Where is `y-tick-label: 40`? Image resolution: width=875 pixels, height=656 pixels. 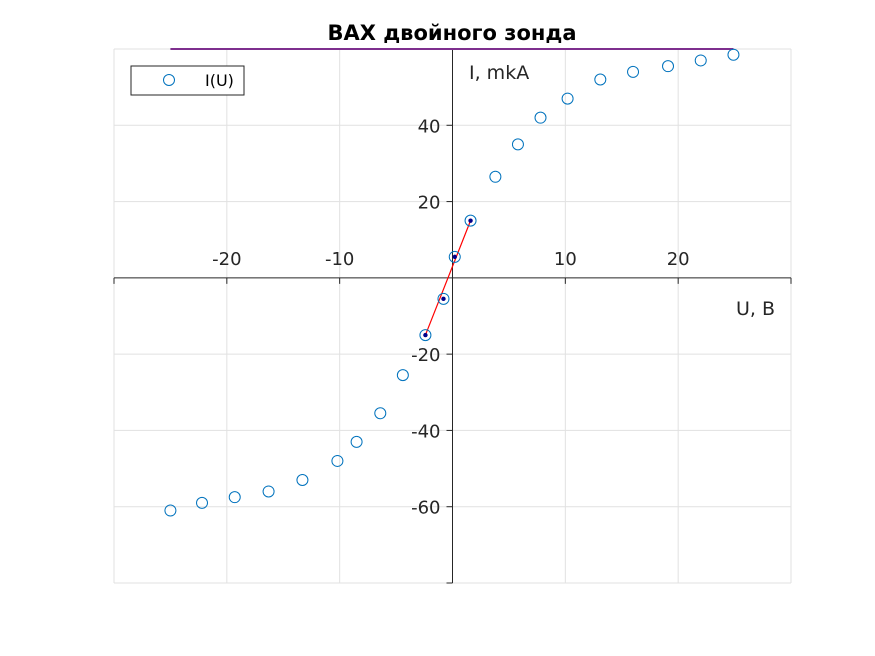 y-tick-label: 40 is located at coordinates (429, 126).